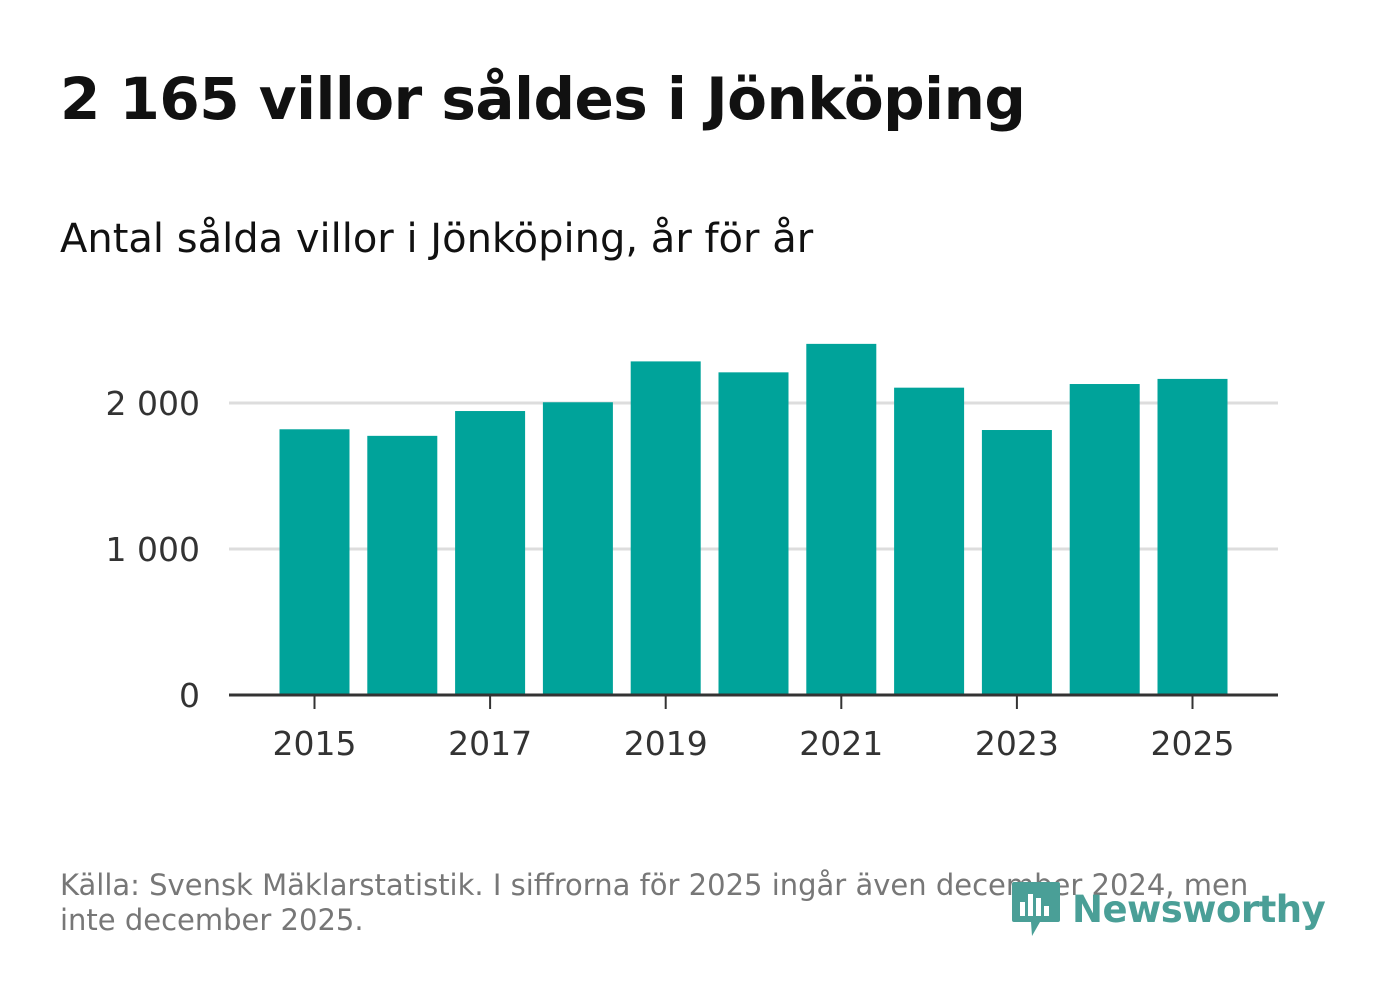 The height and width of the screenshot is (999, 1382). What do you see at coordinates (153, 403) in the screenshot?
I see `y-tick-label: 2 000` at bounding box center [153, 403].